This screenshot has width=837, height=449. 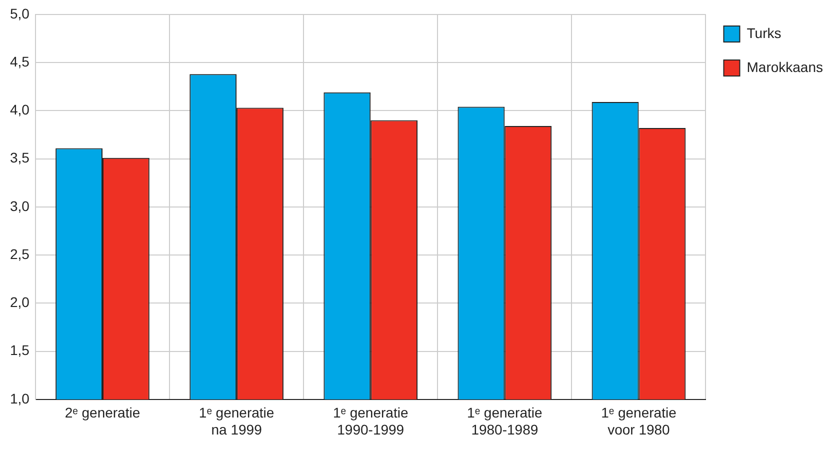 I want to click on x-tick-label: 1ᵉ generatie 1980-1989, so click(x=504, y=421).